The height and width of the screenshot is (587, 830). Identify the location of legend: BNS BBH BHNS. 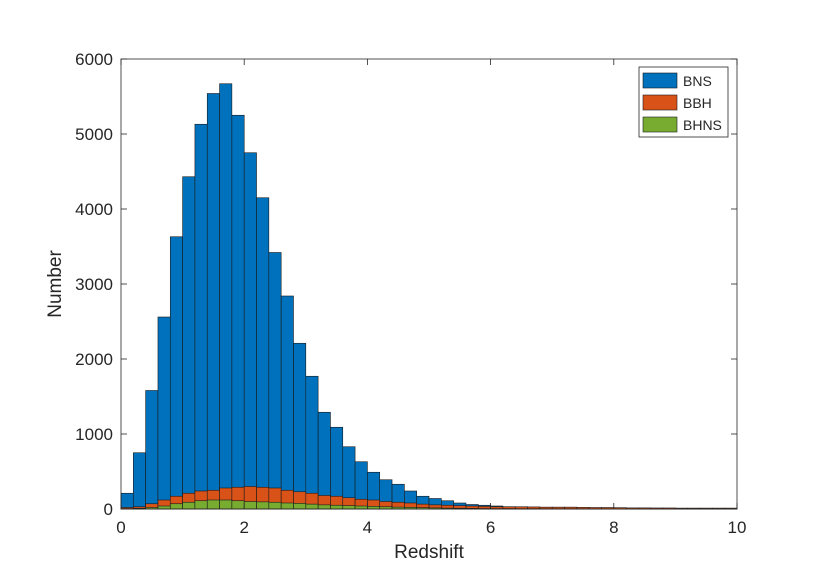
(683, 102).